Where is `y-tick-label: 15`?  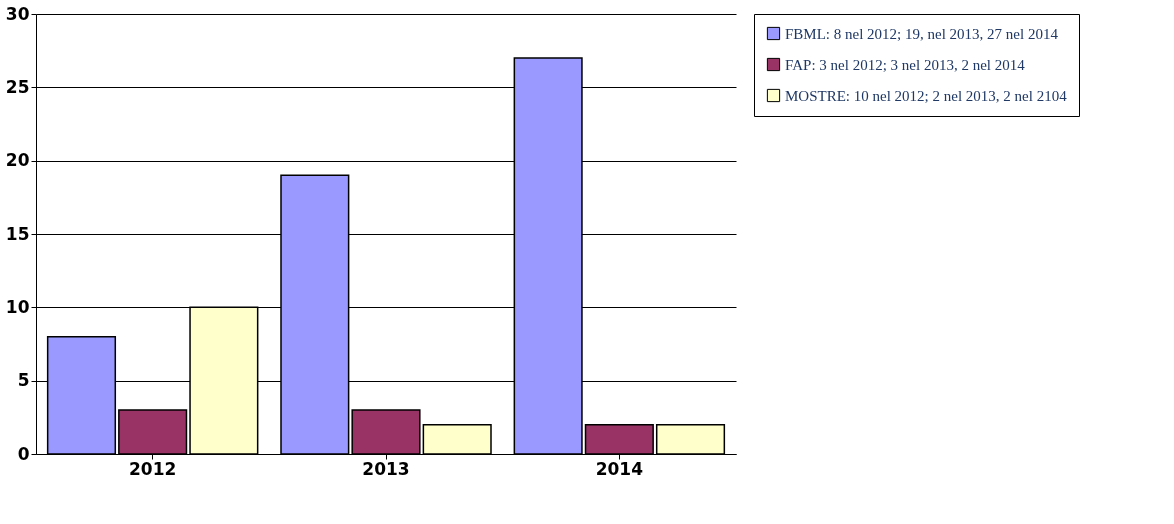
y-tick-label: 15 is located at coordinates (17, 233).